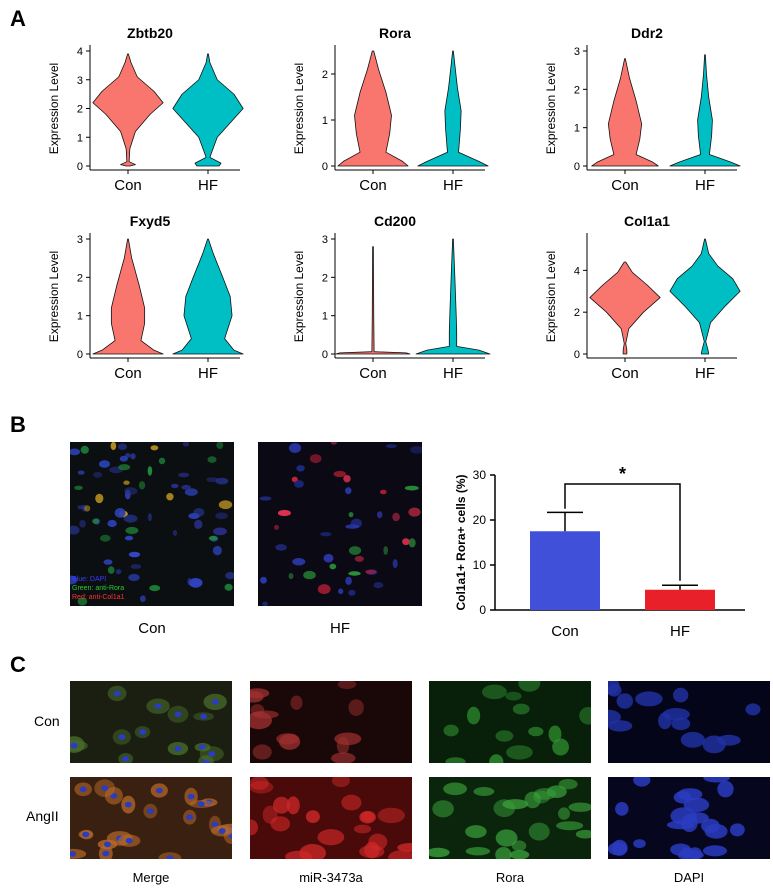 This screenshot has height=894, width=773. What do you see at coordinates (340, 628) in the screenshot?
I see `caption-hf: HF` at bounding box center [340, 628].